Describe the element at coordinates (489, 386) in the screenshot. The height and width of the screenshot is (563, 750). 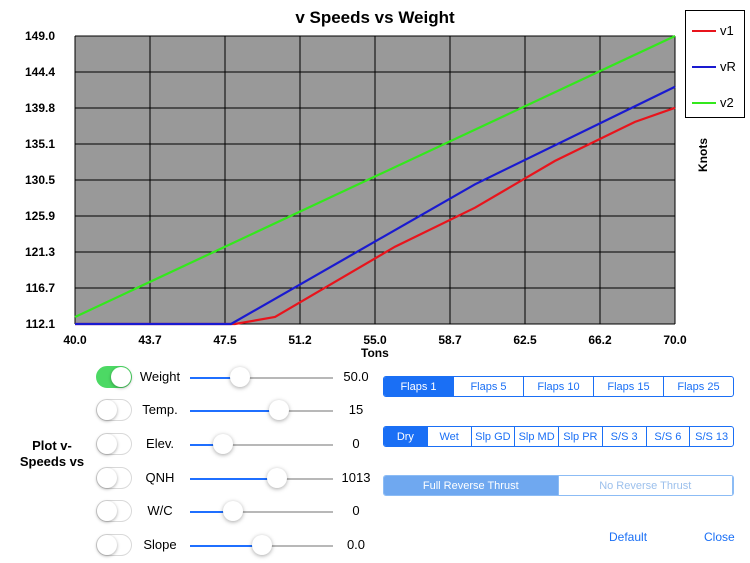
I see `segment-flaps-5: Flaps 5` at that location.